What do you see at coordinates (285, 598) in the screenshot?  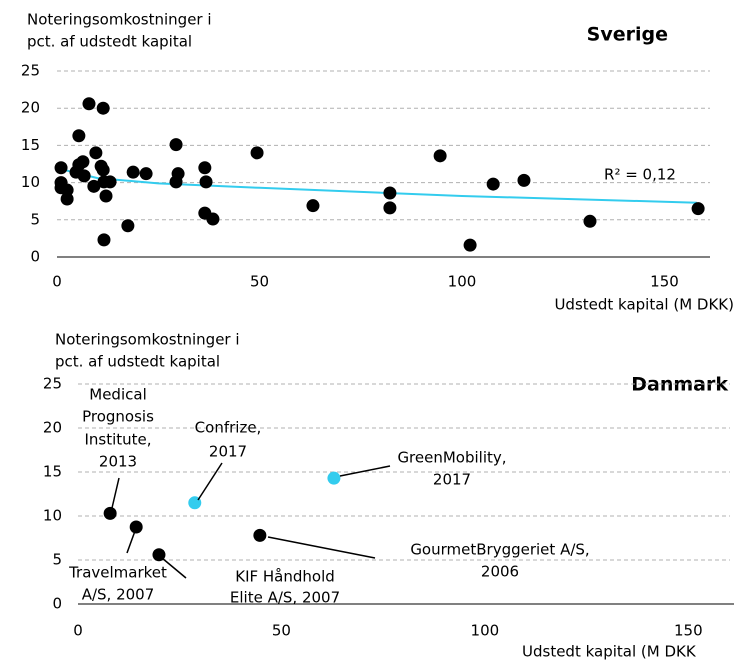 I see `annotation: Elite A/S, 2007` at bounding box center [285, 598].